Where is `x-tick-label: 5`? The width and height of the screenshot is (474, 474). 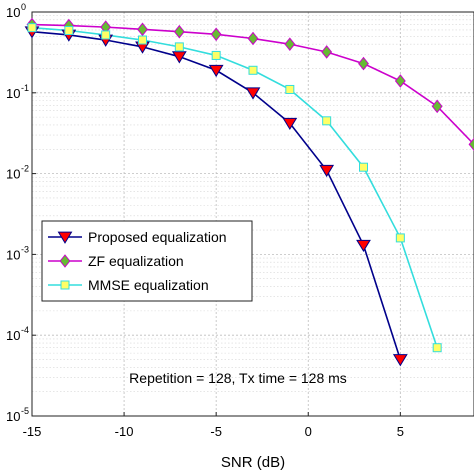 x-tick-label: 5 is located at coordinates (400, 431).